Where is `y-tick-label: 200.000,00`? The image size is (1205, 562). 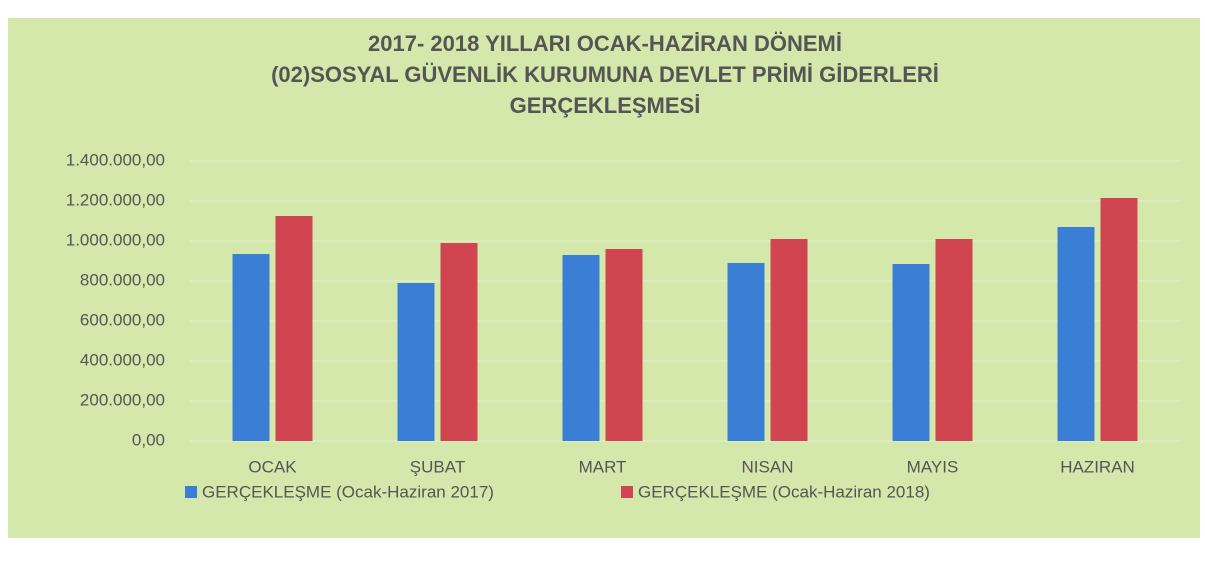
y-tick-label: 200.000,00 is located at coordinates (122, 399).